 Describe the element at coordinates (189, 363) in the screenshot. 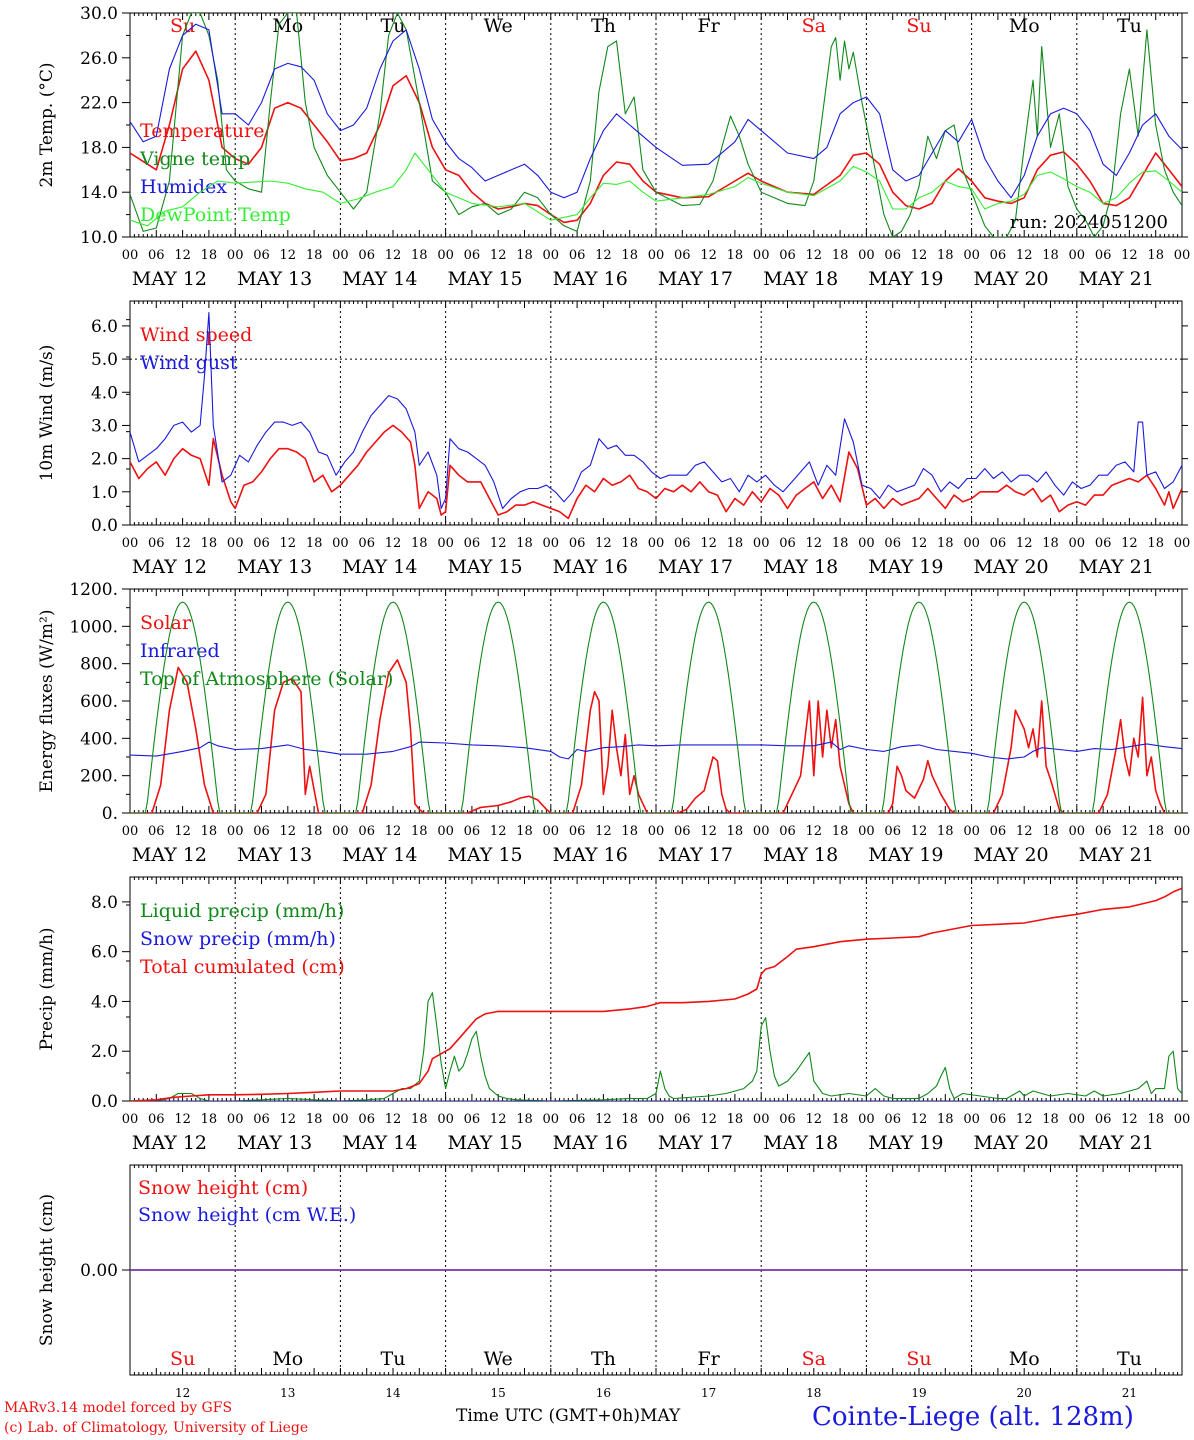

I see `legend-entry: Wind gust` at that location.